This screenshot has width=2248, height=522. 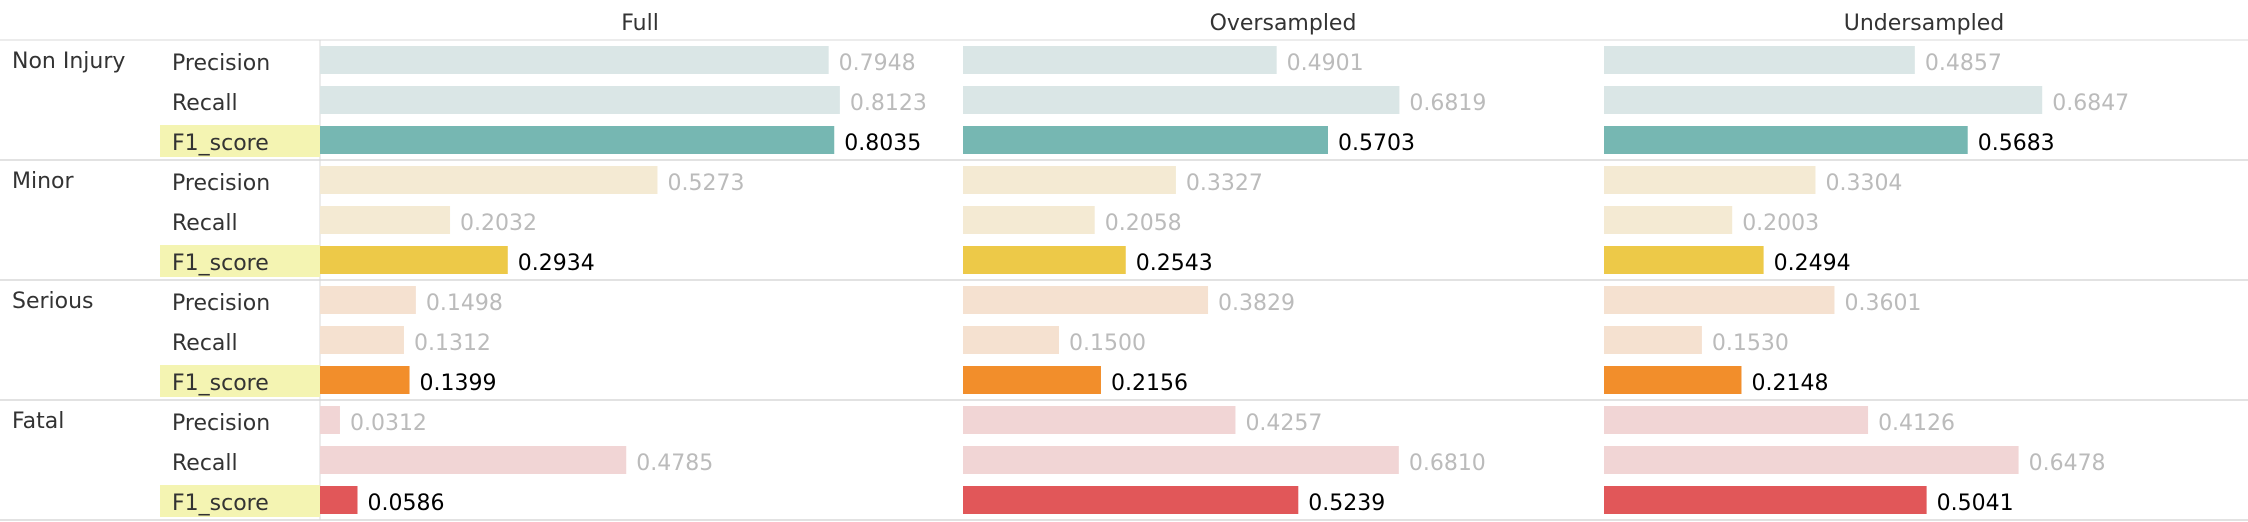 I want to click on value-label-minor-oversampled-f1-score: 0.2543, so click(x=1174, y=263).